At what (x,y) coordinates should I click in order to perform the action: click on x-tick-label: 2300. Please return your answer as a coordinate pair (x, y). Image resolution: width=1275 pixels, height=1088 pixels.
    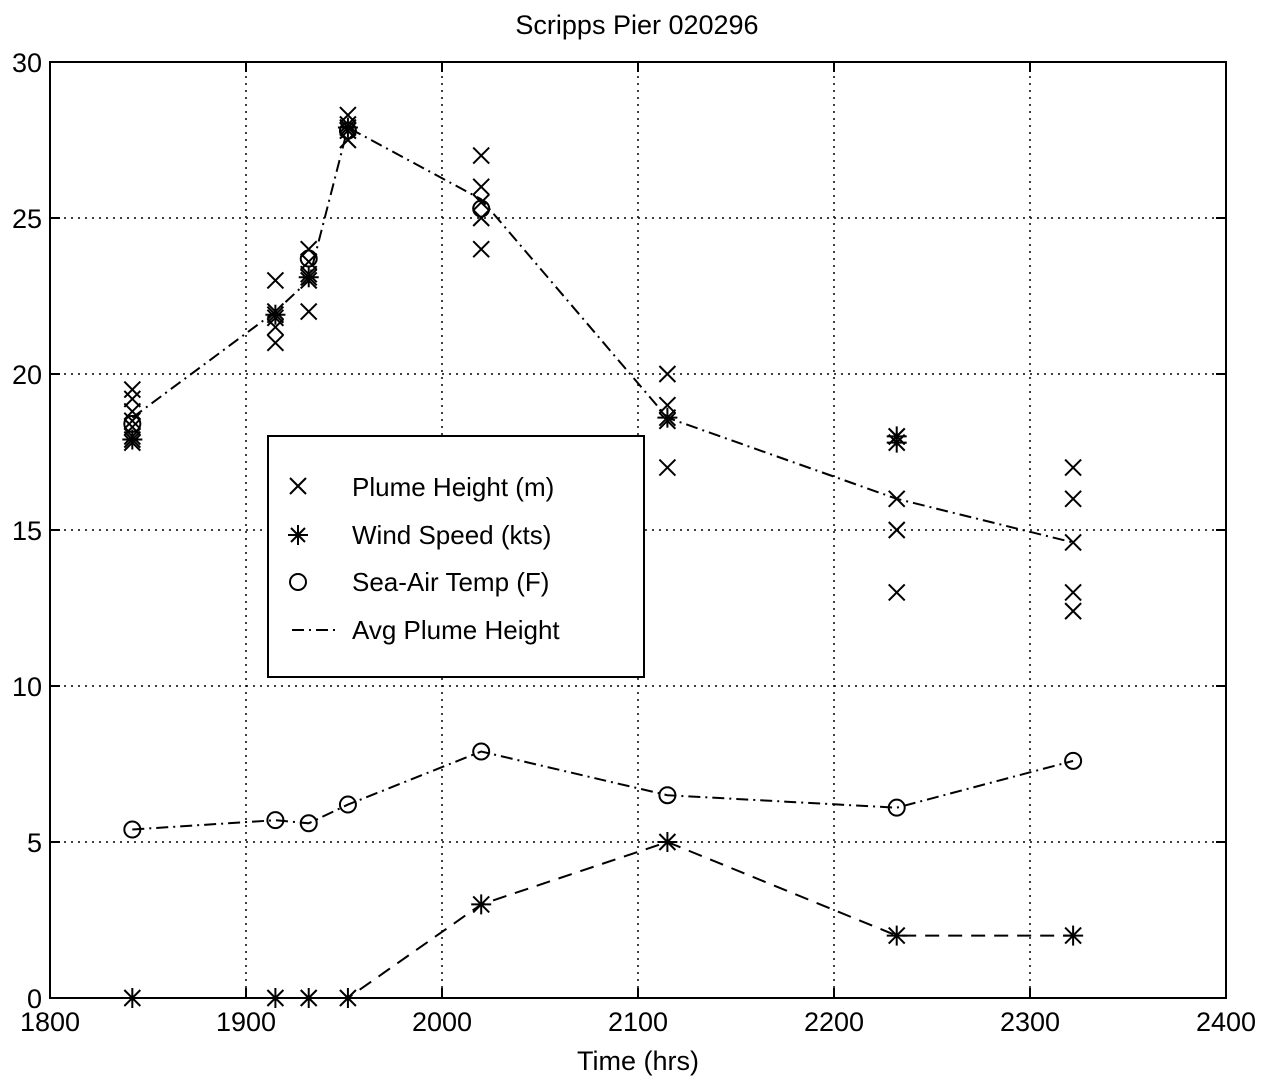
    Looking at the image, I should click on (1030, 1022).